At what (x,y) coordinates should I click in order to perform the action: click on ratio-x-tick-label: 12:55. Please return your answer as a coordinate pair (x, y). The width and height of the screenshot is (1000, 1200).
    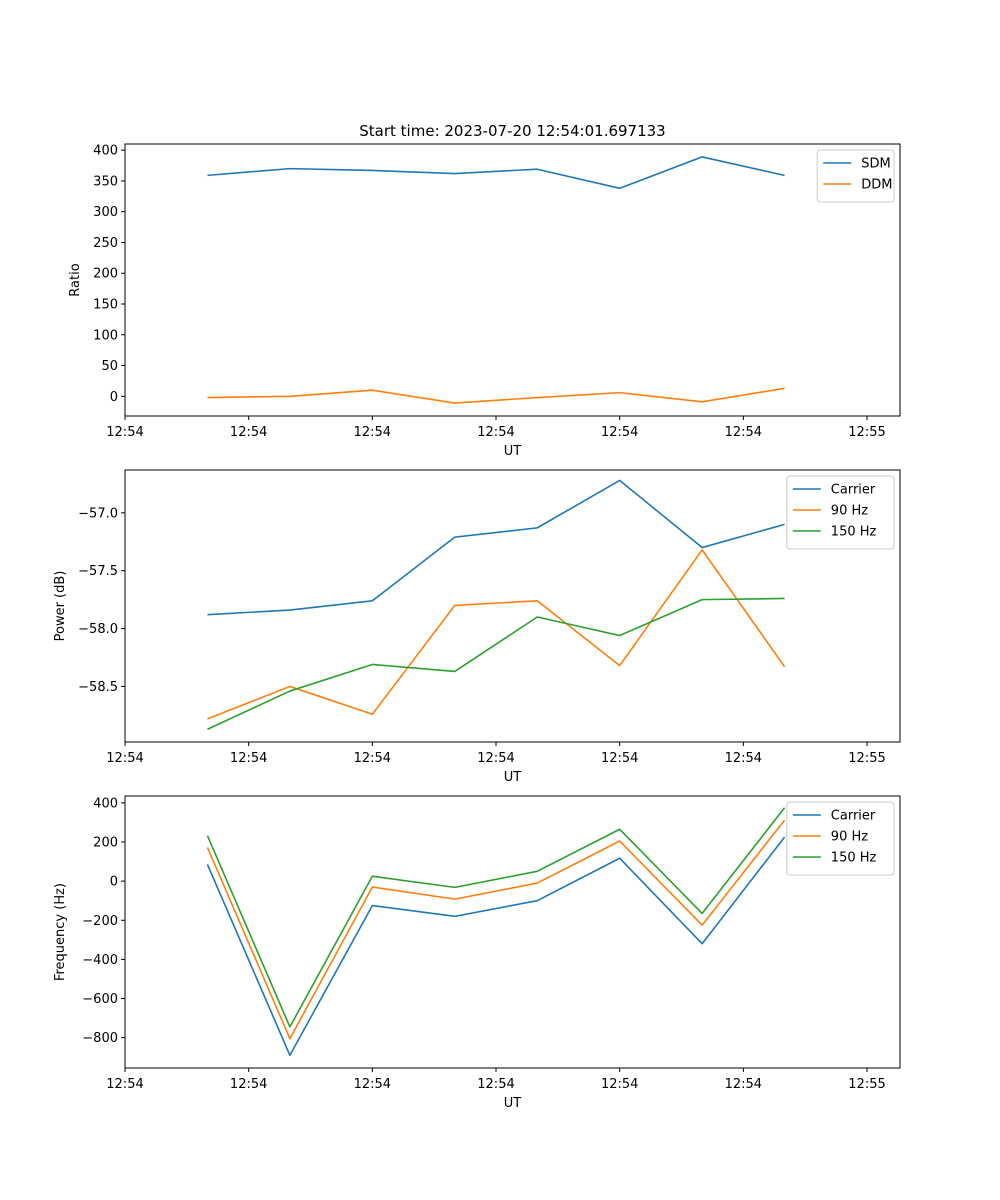
    Looking at the image, I should click on (866, 432).